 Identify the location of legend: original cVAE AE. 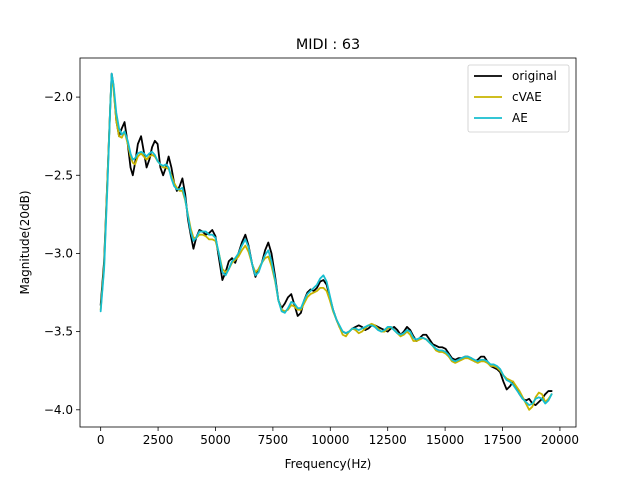
(518, 98).